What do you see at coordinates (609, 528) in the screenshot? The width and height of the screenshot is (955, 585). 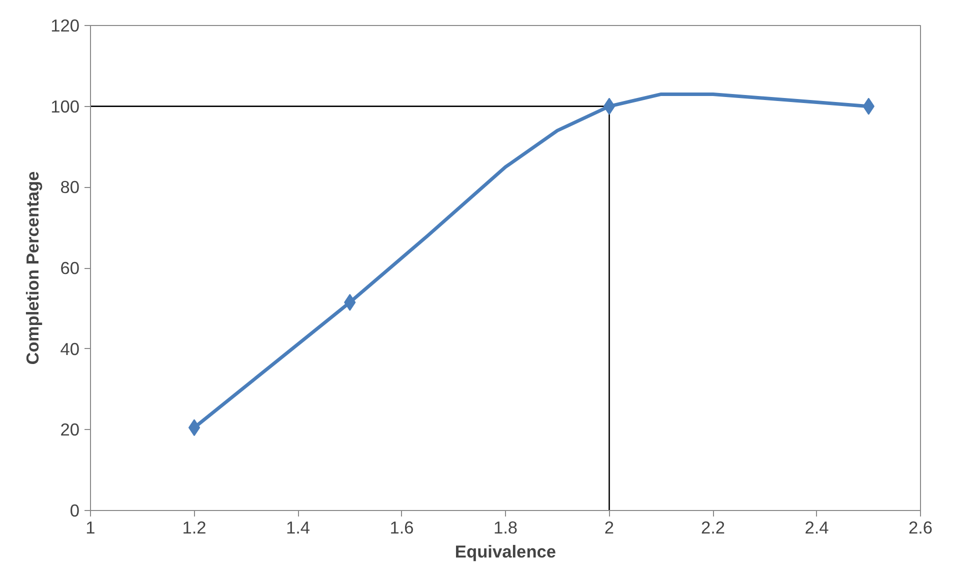 I see `x-tick-label: 2` at bounding box center [609, 528].